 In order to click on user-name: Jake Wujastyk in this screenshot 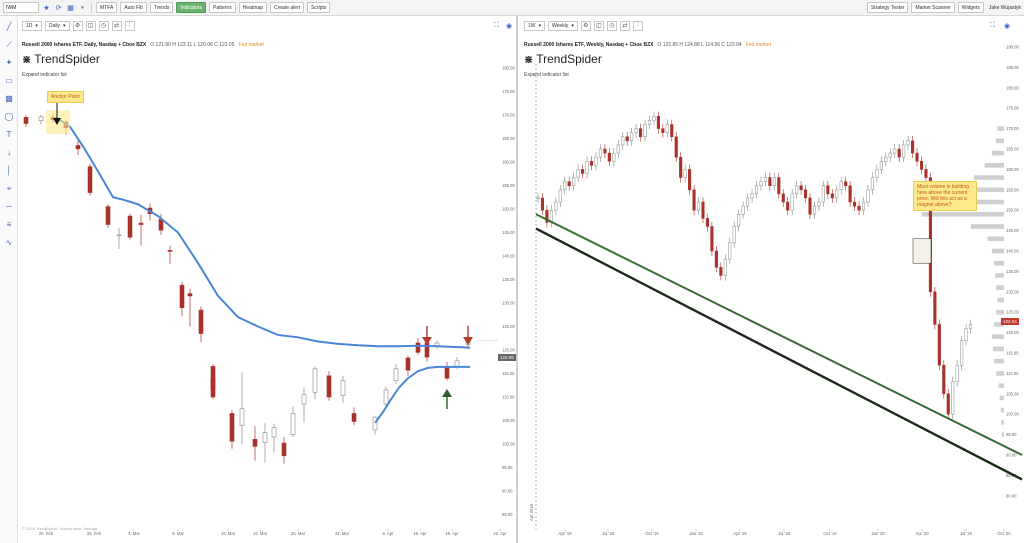, I will do `click(1004, 7)`.